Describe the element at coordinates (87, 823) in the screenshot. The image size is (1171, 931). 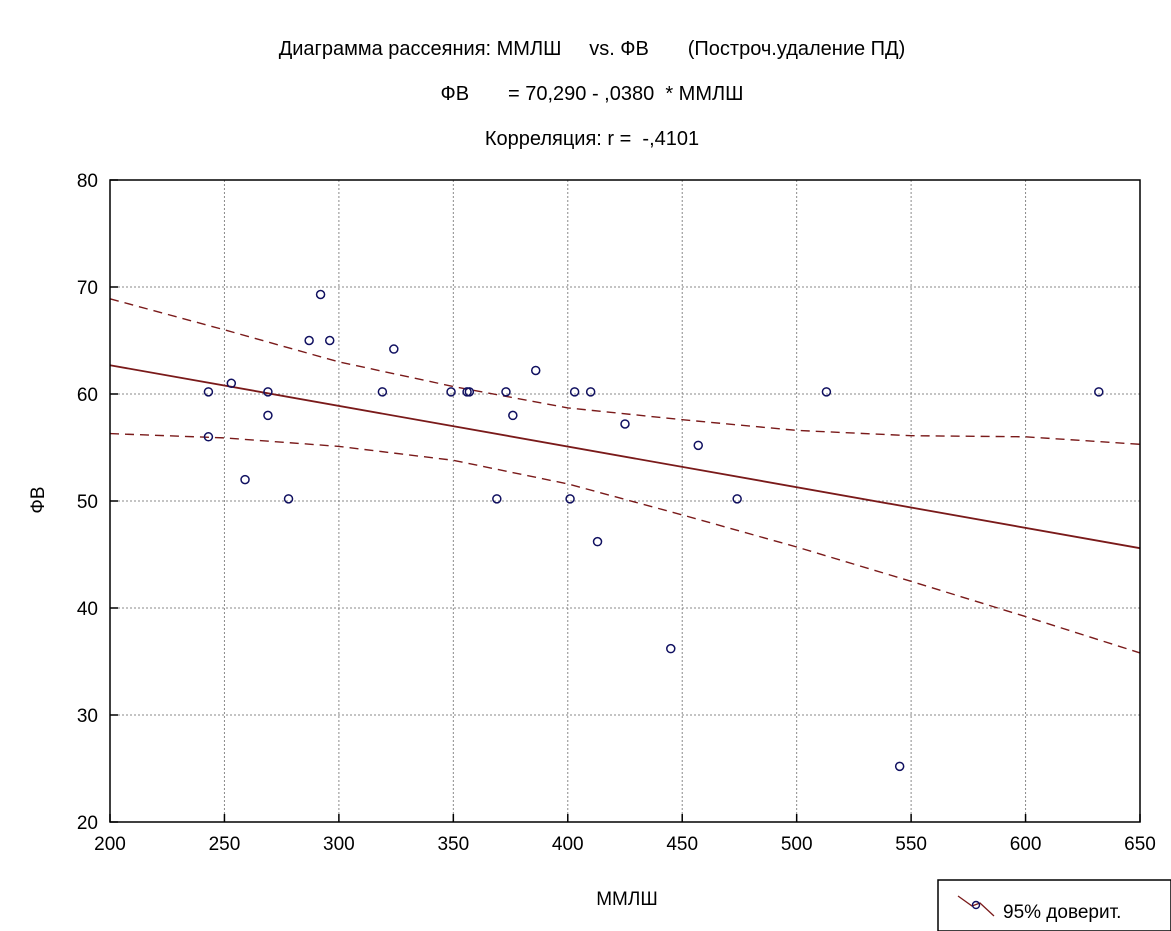
I see `y-tick-label: 20` at that location.